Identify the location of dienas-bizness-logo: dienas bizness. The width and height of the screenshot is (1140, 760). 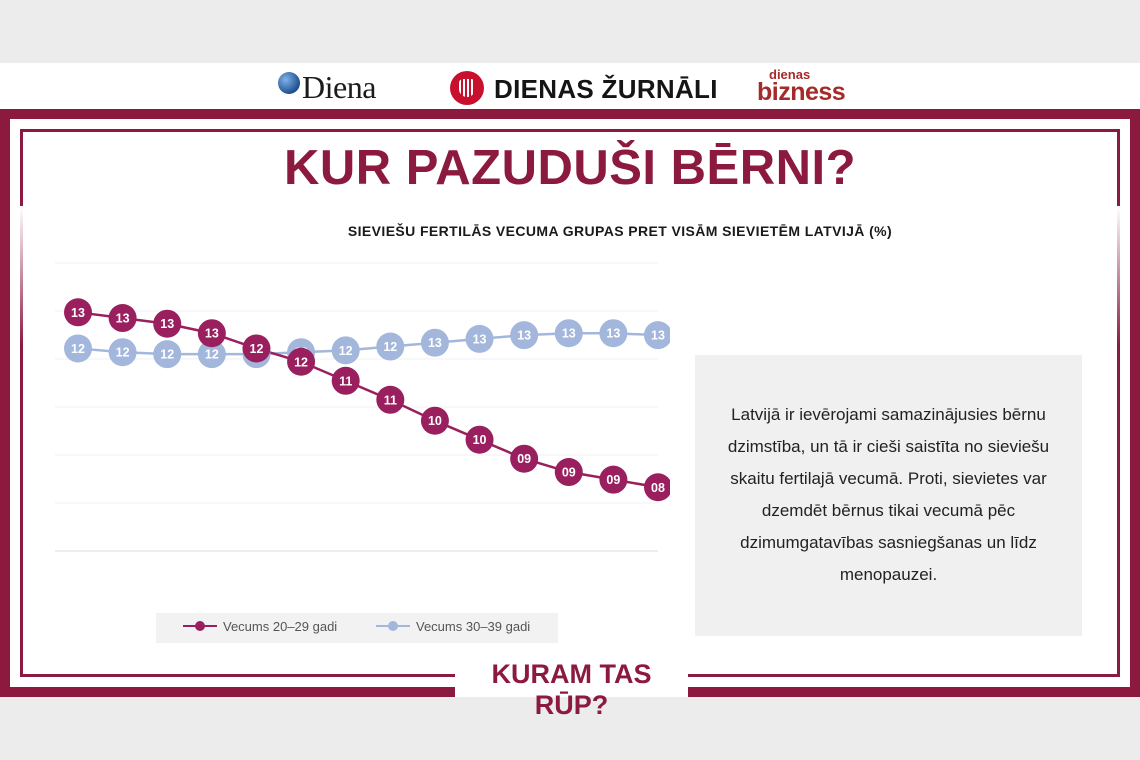
(801, 86).